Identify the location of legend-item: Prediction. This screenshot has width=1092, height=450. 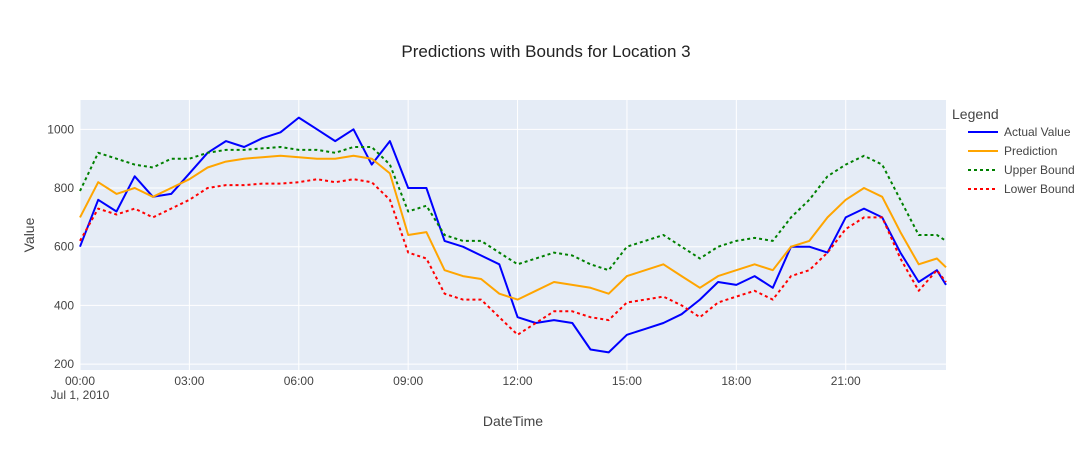
(1012, 151).